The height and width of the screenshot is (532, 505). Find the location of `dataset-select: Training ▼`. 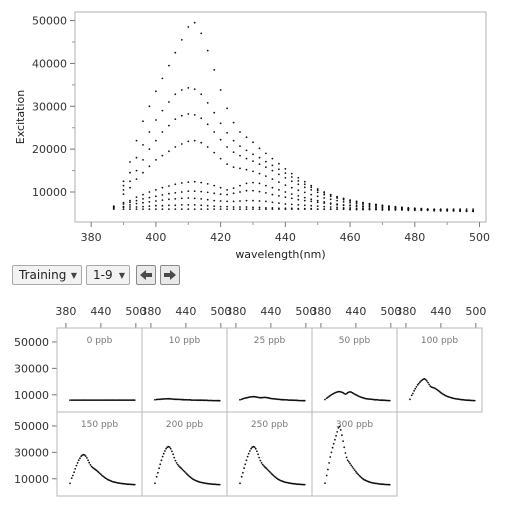

dataset-select: Training ▼ is located at coordinates (47, 275).